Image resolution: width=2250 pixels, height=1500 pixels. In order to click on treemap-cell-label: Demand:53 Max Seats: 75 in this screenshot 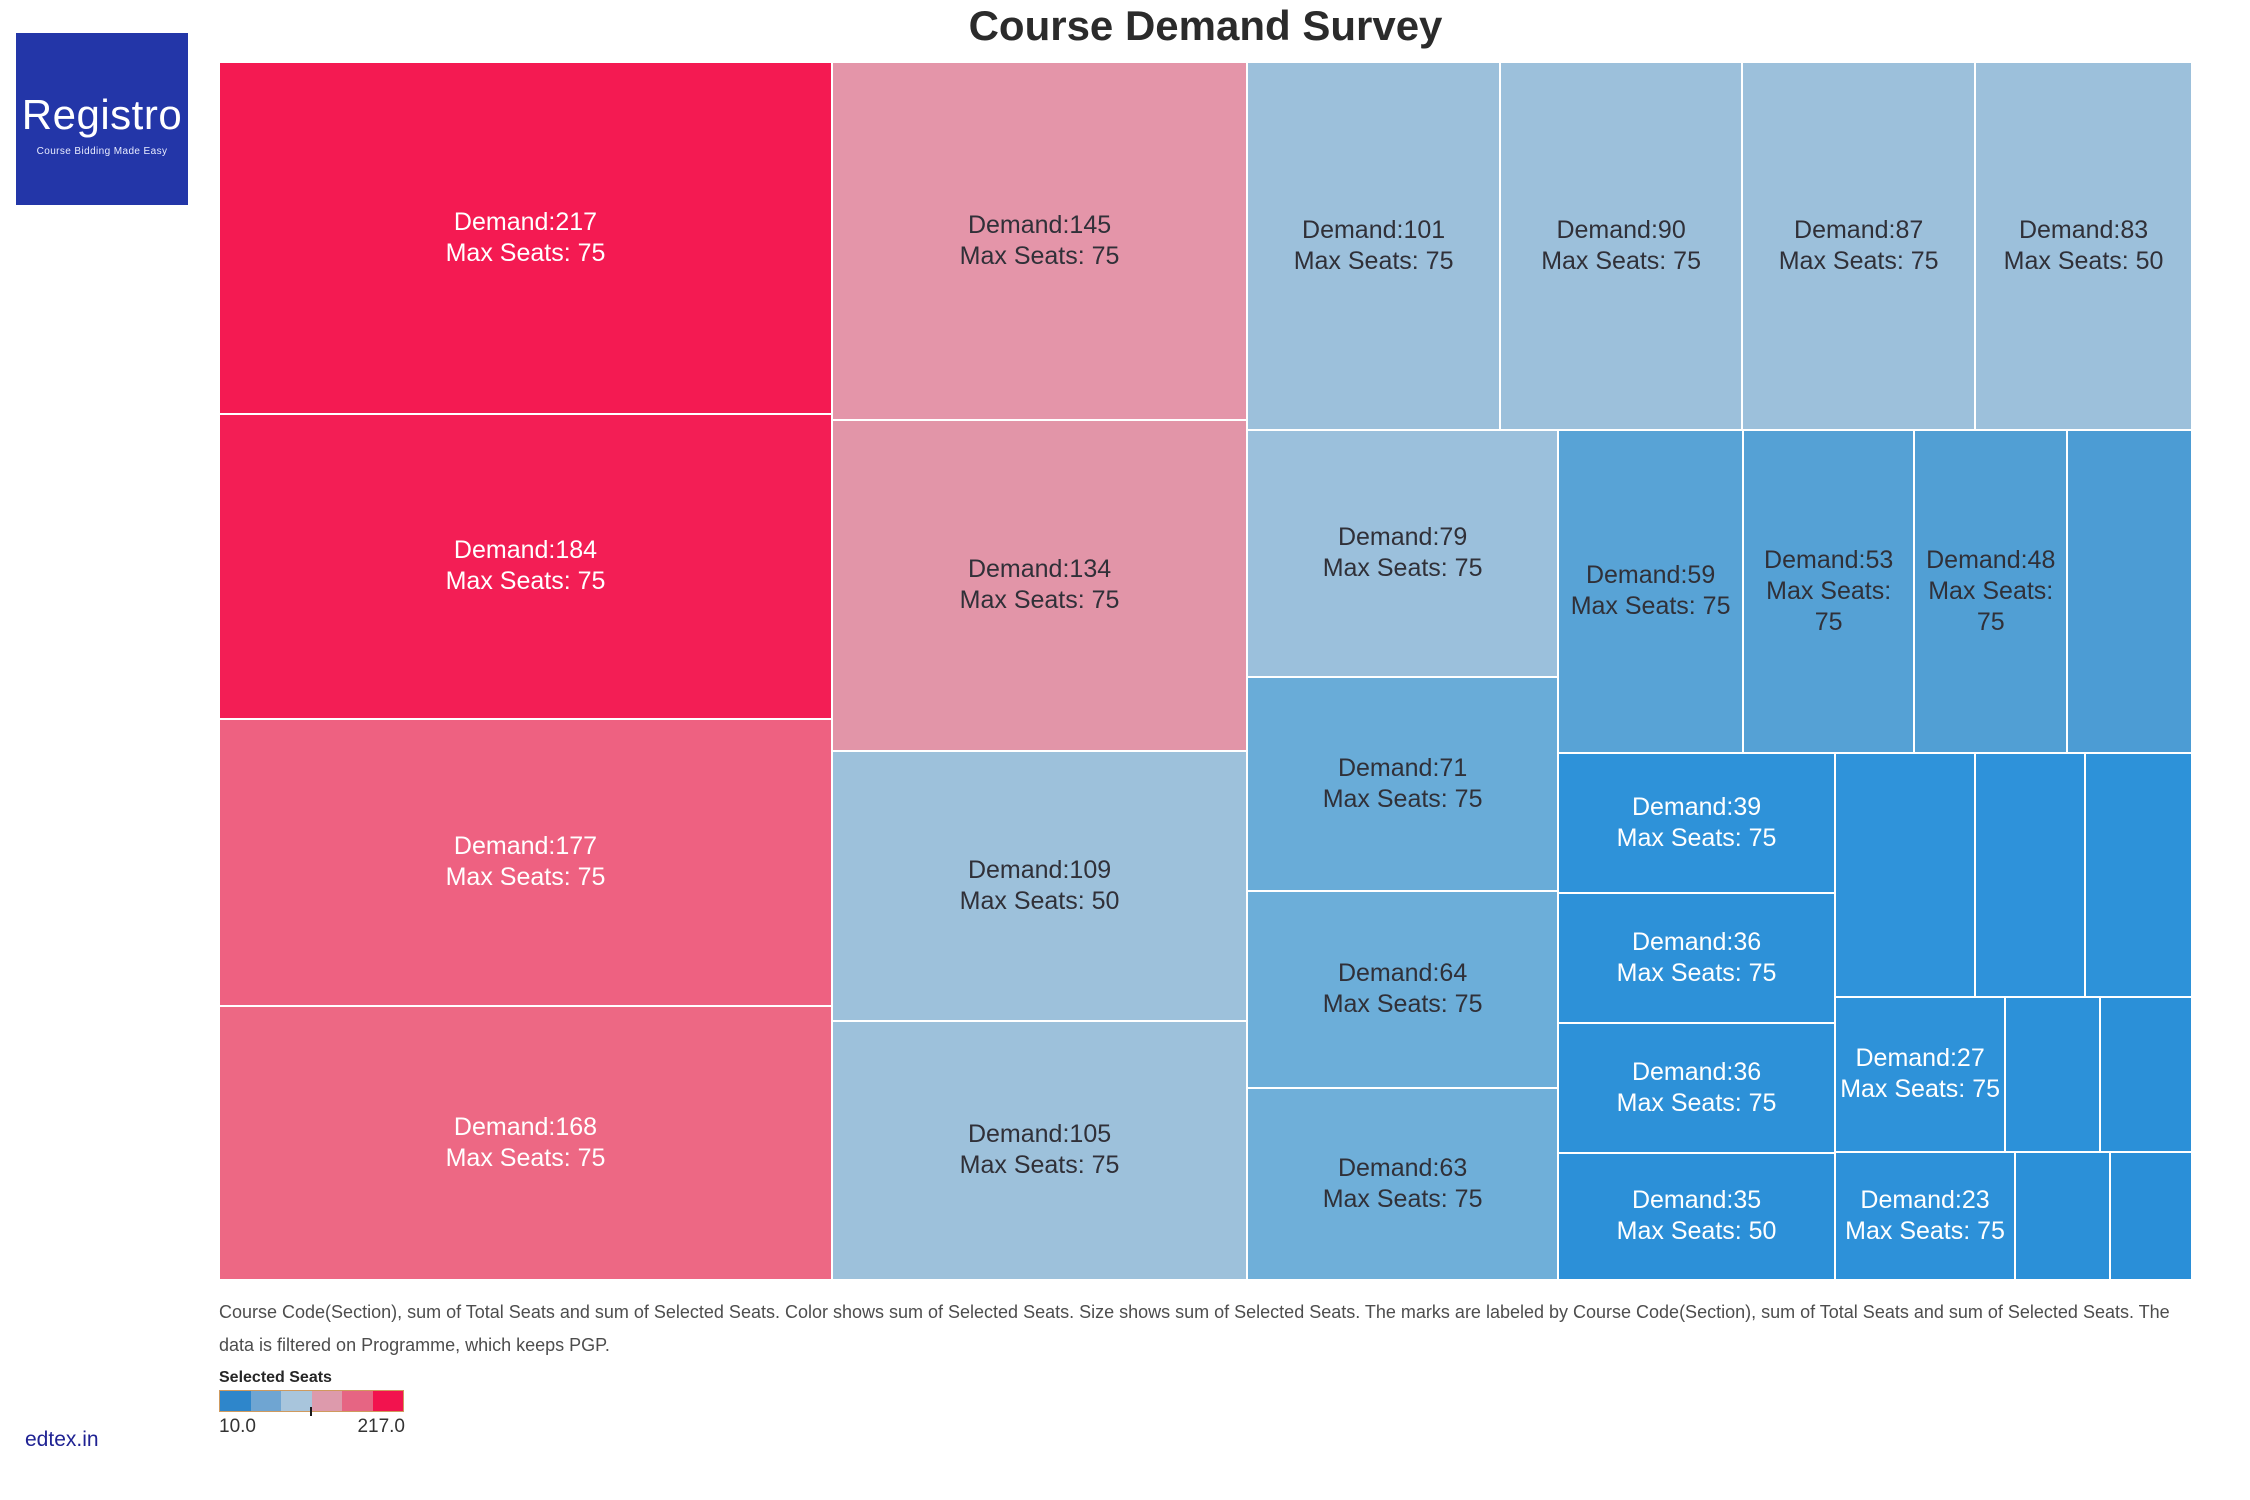, I will do `click(1829, 591)`.